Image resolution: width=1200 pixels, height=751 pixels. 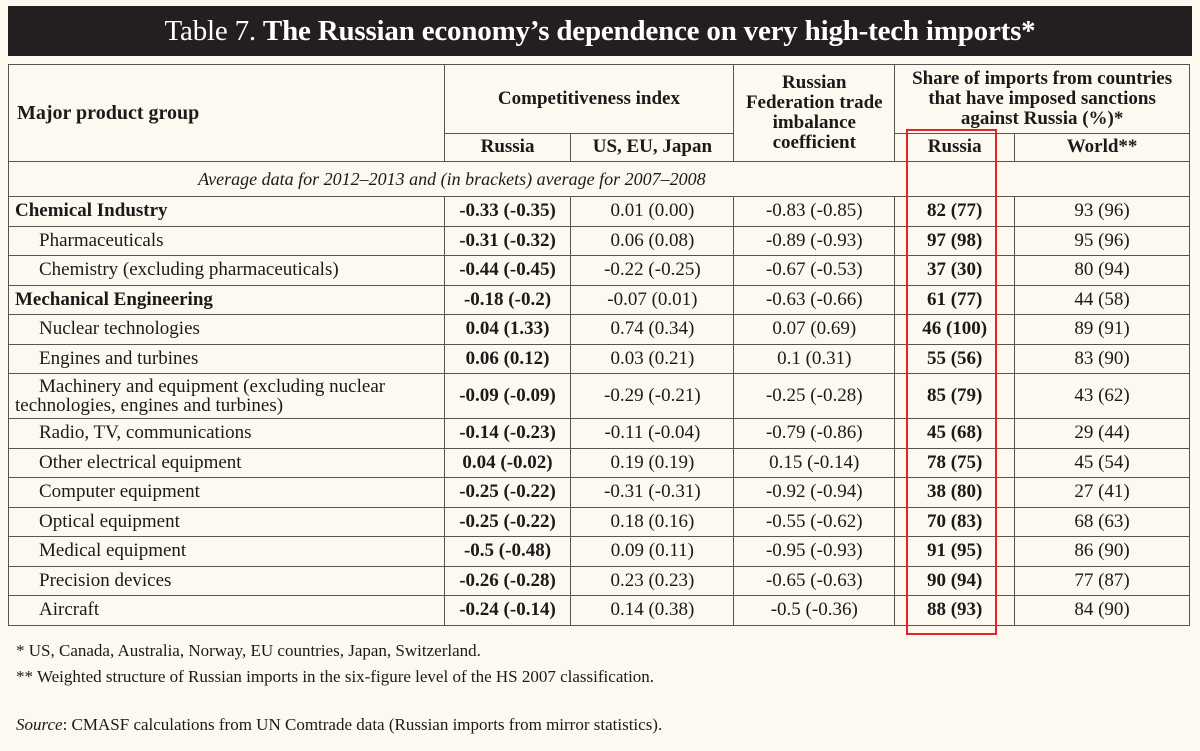 What do you see at coordinates (507, 433) in the screenshot?
I see `cell-ci-russia: -0.14 (-0.23)` at bounding box center [507, 433].